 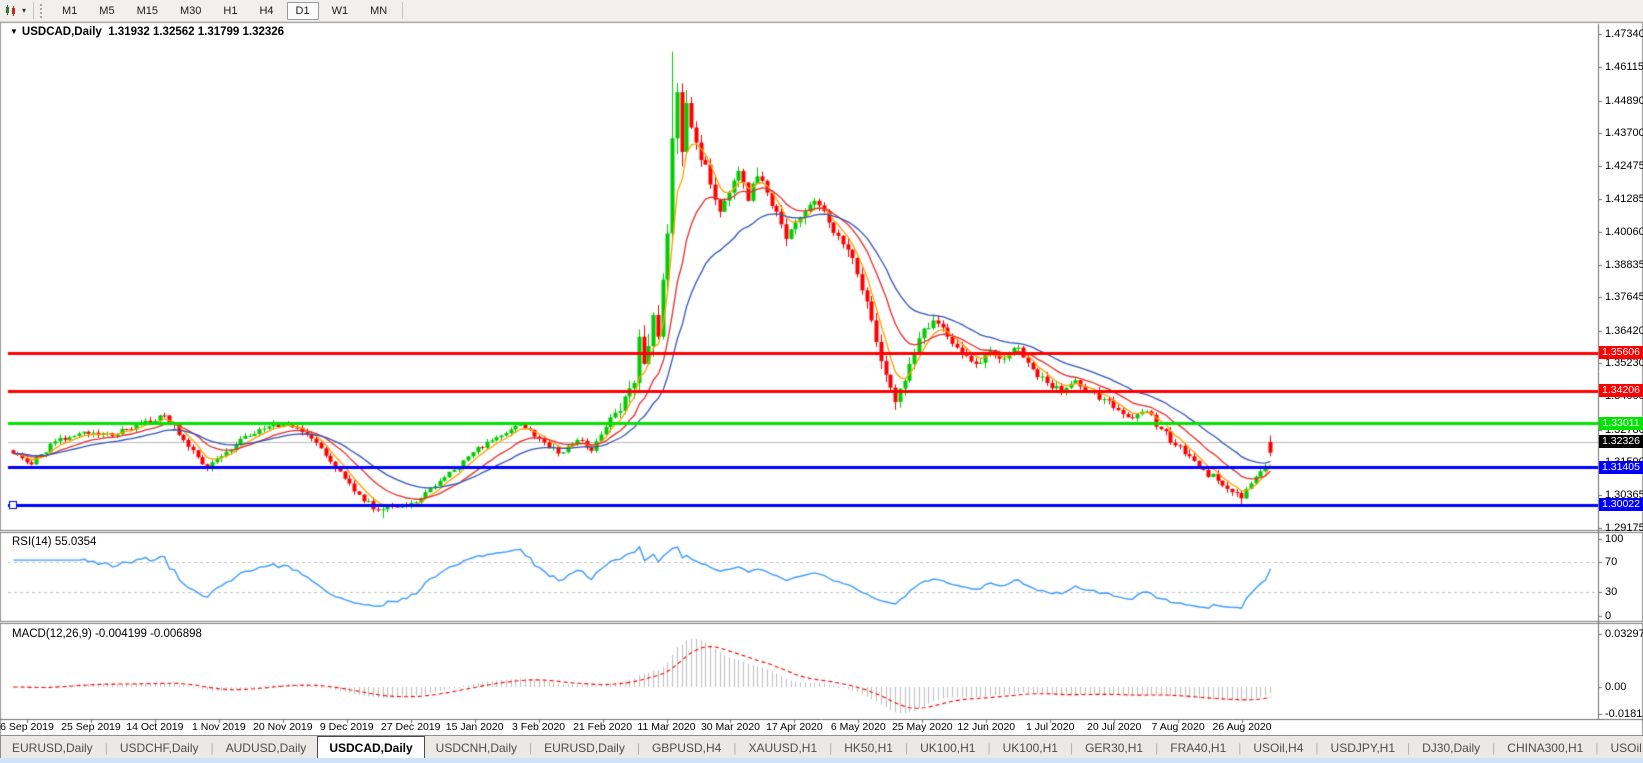 What do you see at coordinates (91, 727) in the screenshot?
I see `date-axis-label: 25 Sep 2019` at bounding box center [91, 727].